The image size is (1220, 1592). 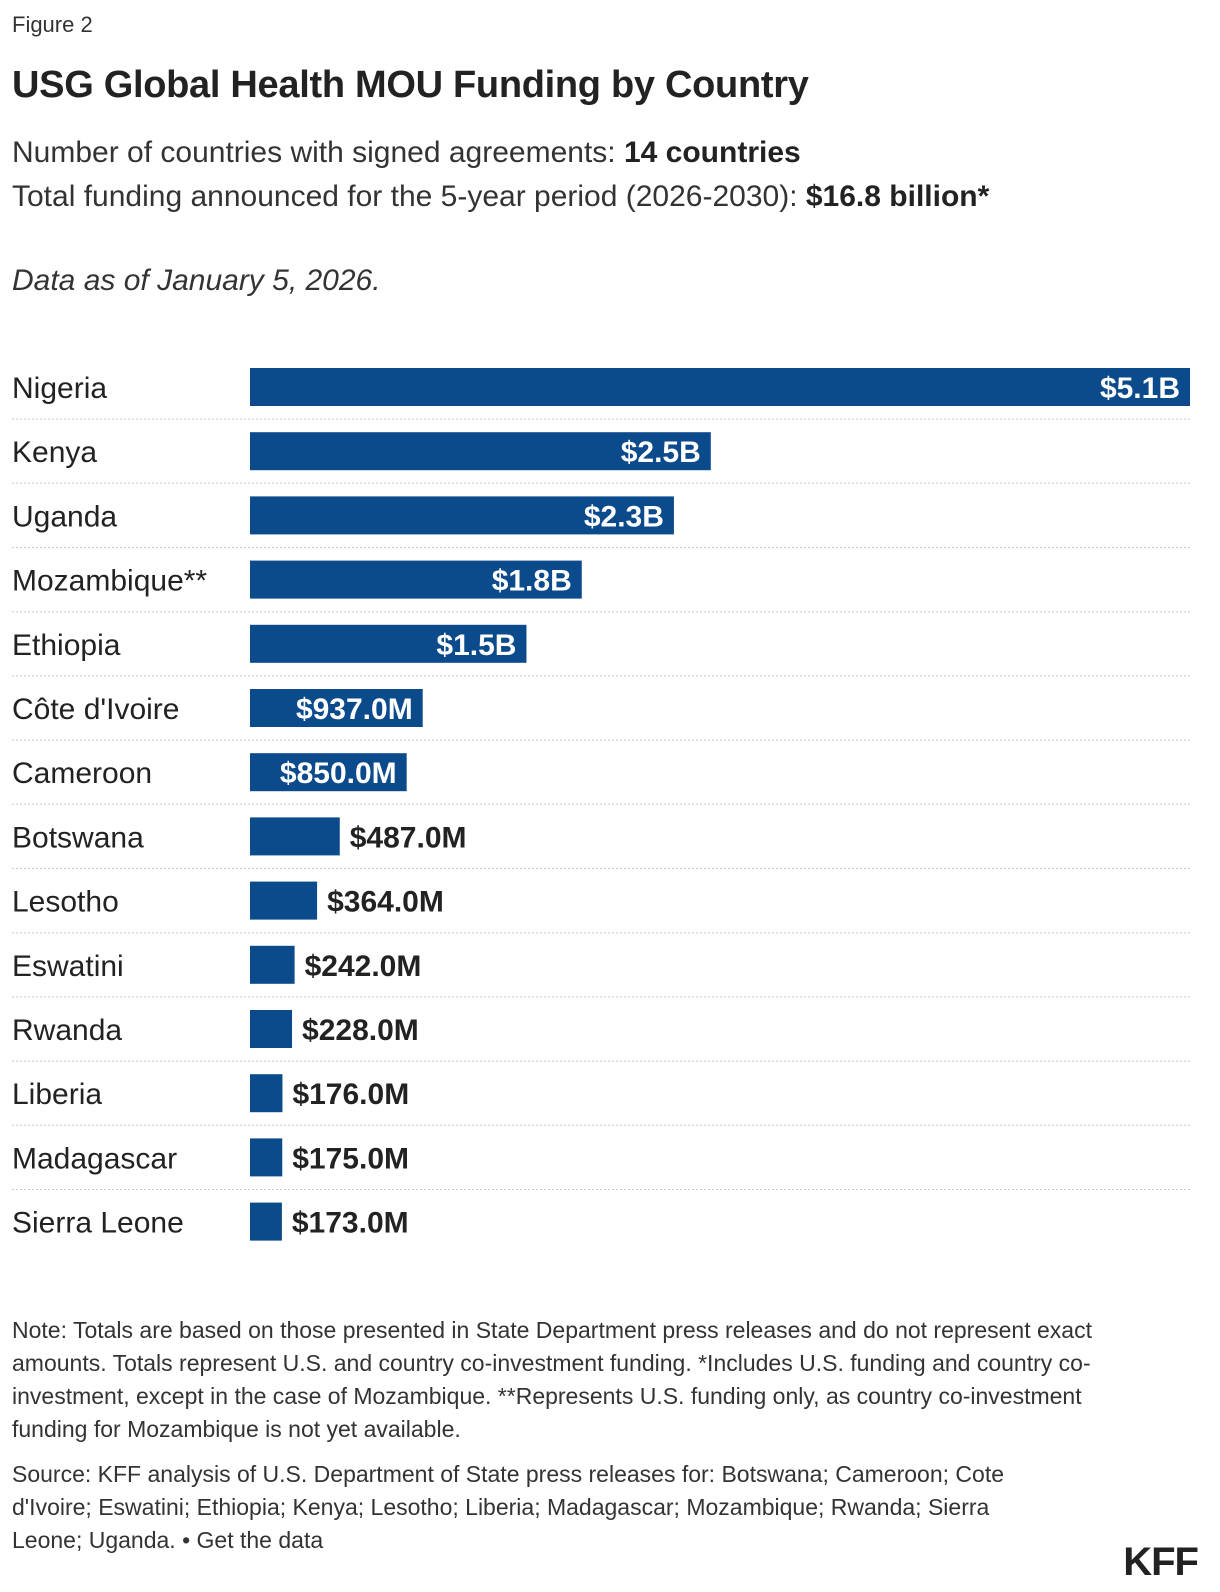 What do you see at coordinates (109, 581) in the screenshot?
I see `category-label: Mozambique**` at bounding box center [109, 581].